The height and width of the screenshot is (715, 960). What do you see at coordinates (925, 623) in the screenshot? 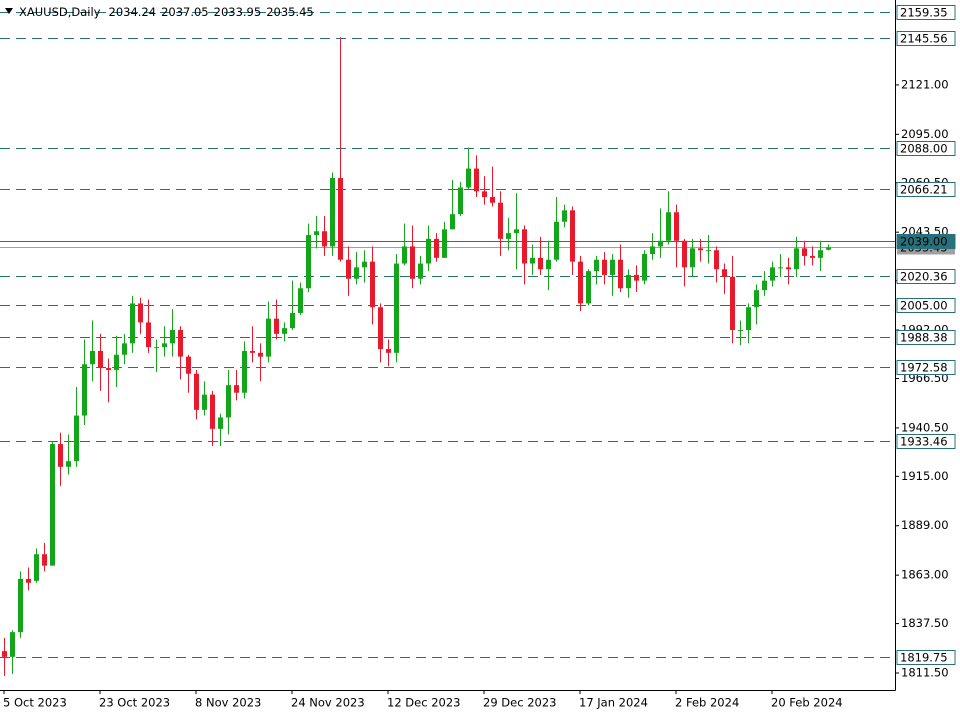
I see `y-tick-label: 1837.50` at bounding box center [925, 623].